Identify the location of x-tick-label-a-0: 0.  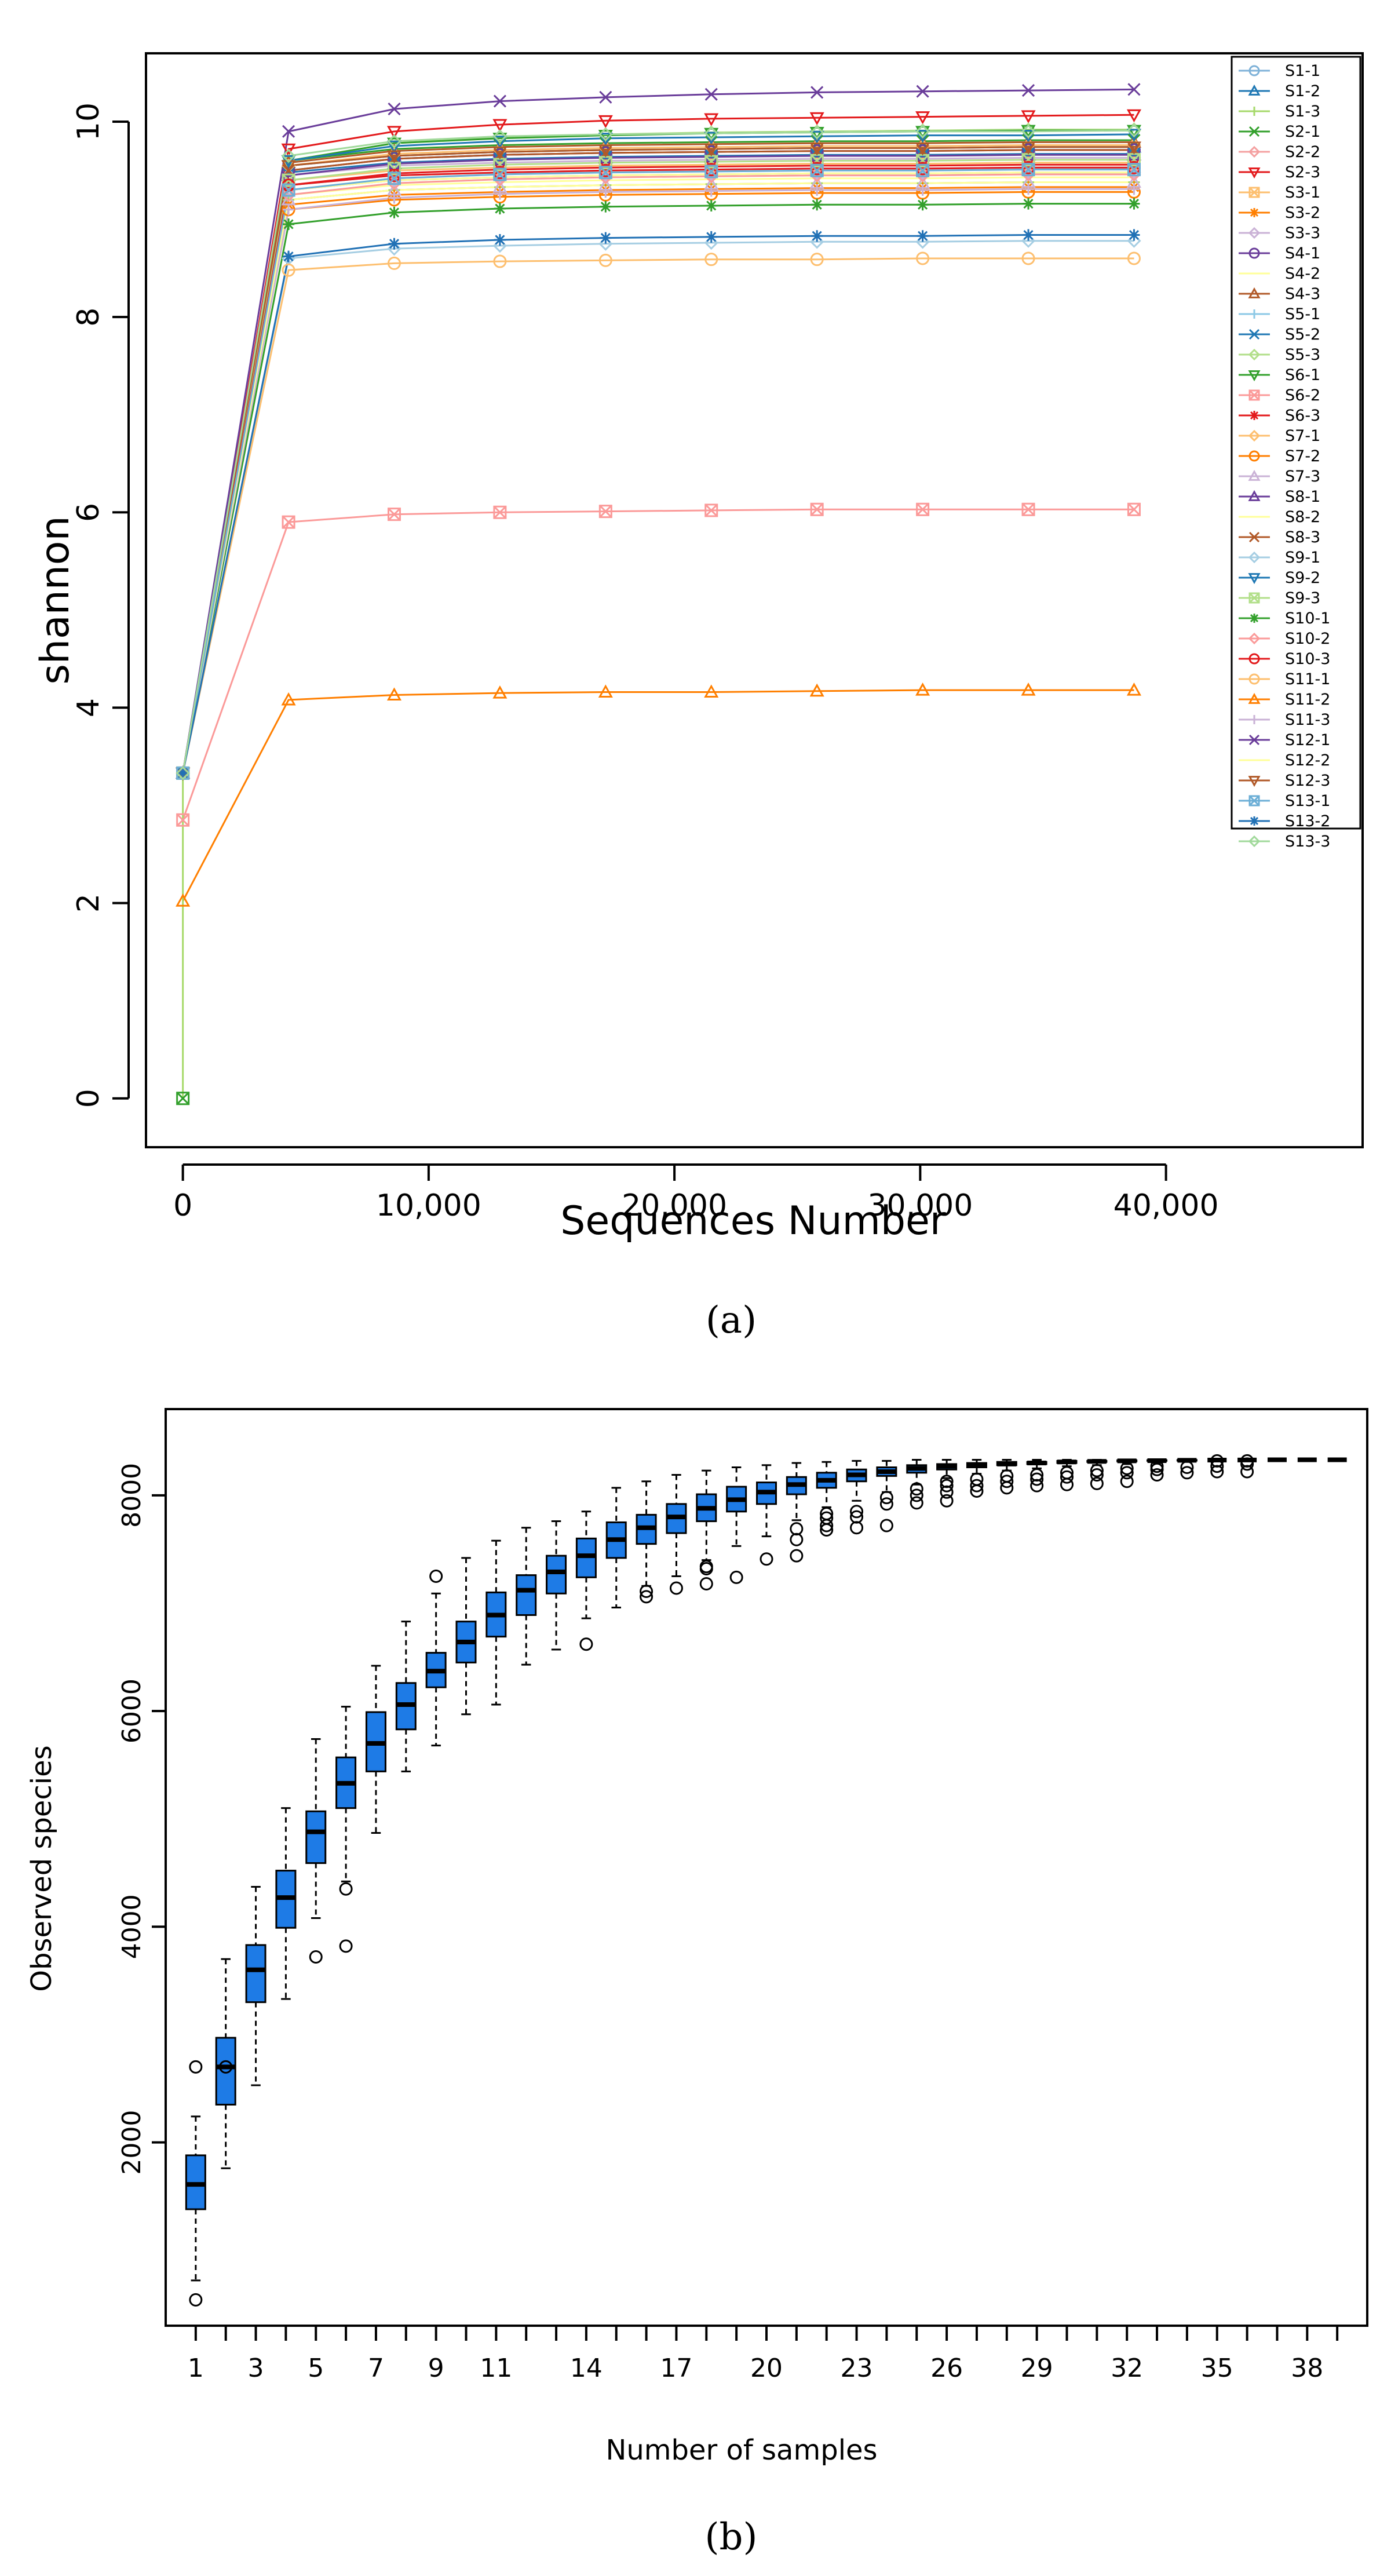
(182, 1205).